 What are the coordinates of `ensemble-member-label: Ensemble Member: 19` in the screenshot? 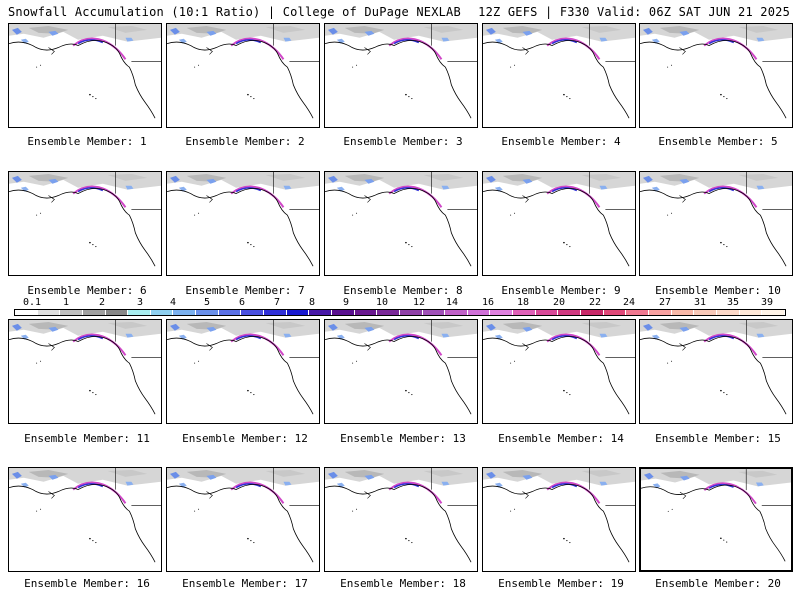 It's located at (561, 583).